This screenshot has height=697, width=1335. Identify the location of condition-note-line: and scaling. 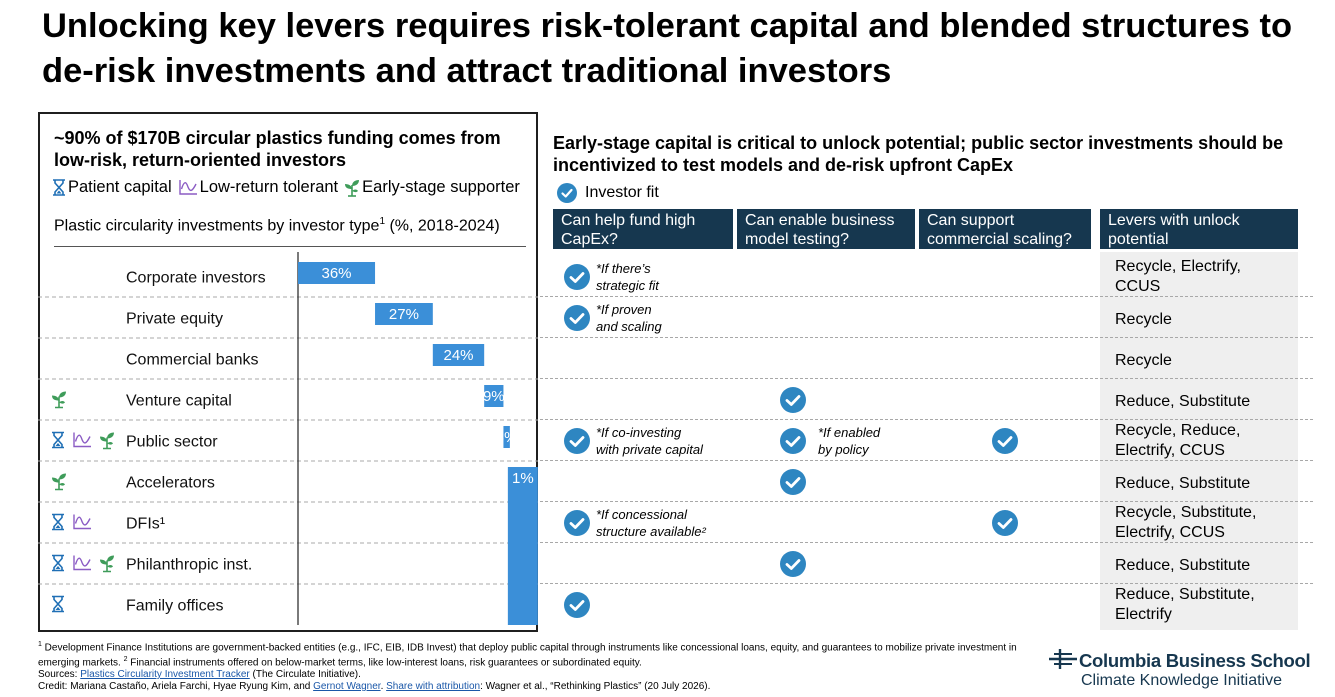
(629, 326).